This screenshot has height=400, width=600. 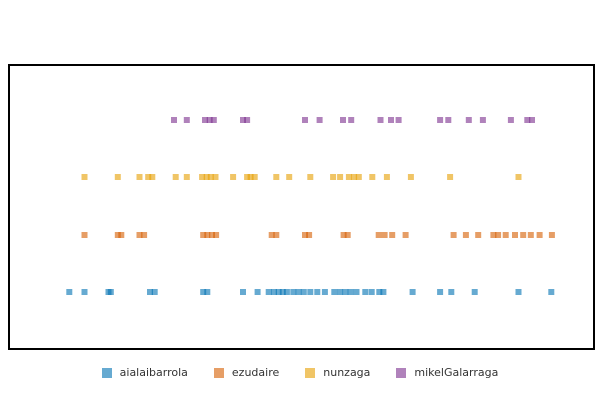 What do you see at coordinates (153, 372) in the screenshot?
I see `legend-label: aialaibarrola` at bounding box center [153, 372].